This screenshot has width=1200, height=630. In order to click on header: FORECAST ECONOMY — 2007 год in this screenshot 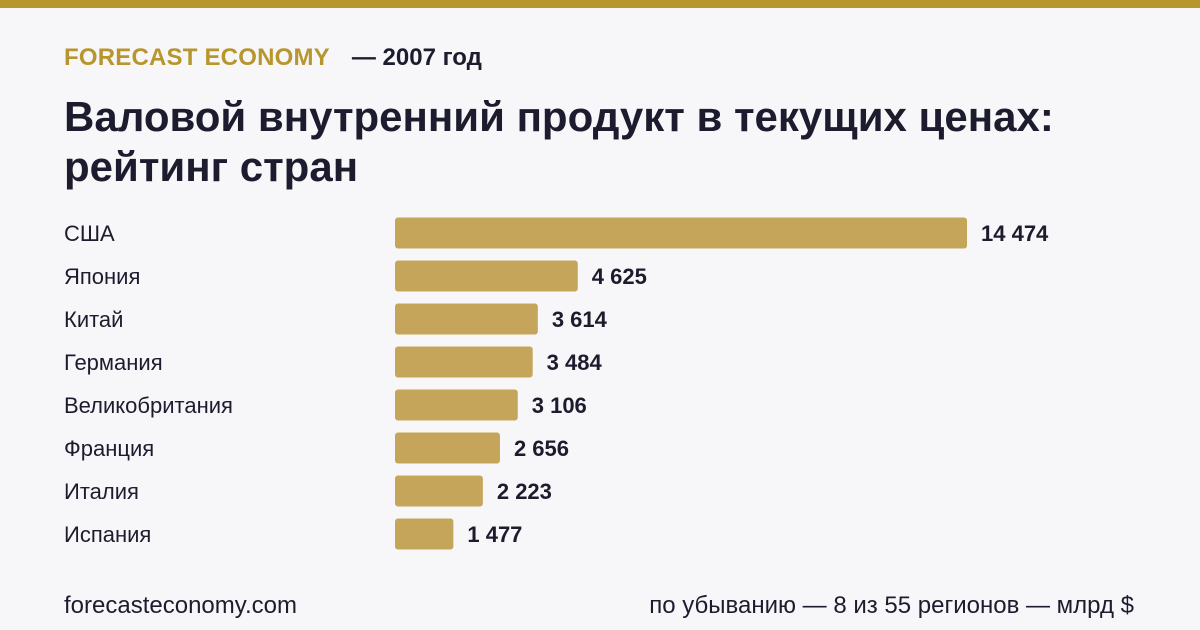, I will do `click(273, 58)`.